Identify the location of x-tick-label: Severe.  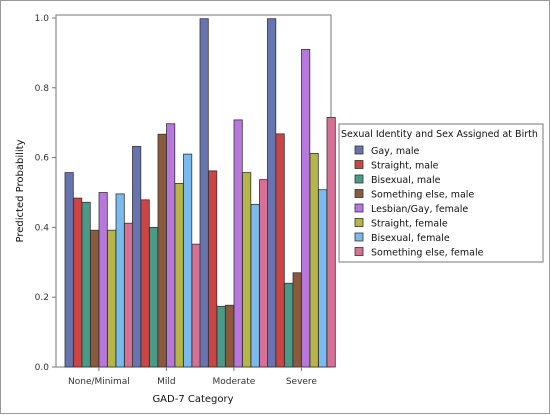
(302, 382).